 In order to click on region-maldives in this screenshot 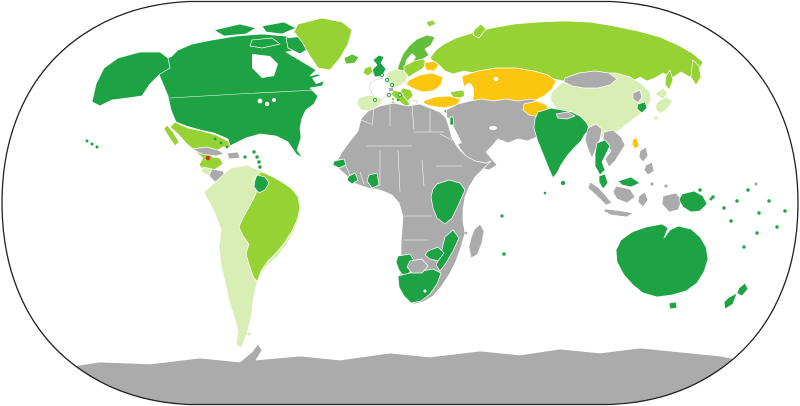, I will do `click(545, 193)`.